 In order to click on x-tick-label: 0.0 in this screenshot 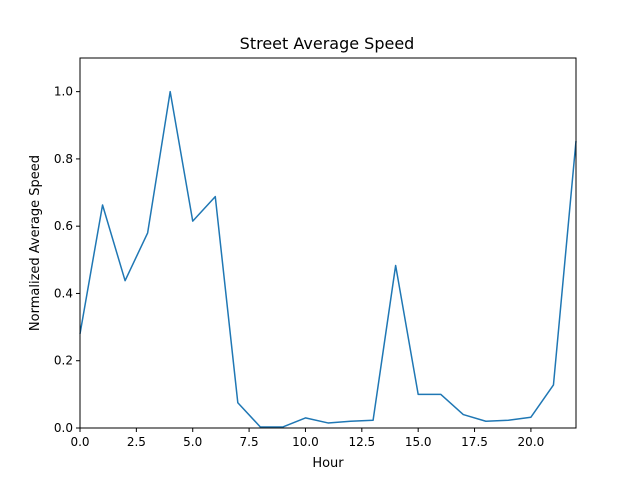, I will do `click(79, 442)`.